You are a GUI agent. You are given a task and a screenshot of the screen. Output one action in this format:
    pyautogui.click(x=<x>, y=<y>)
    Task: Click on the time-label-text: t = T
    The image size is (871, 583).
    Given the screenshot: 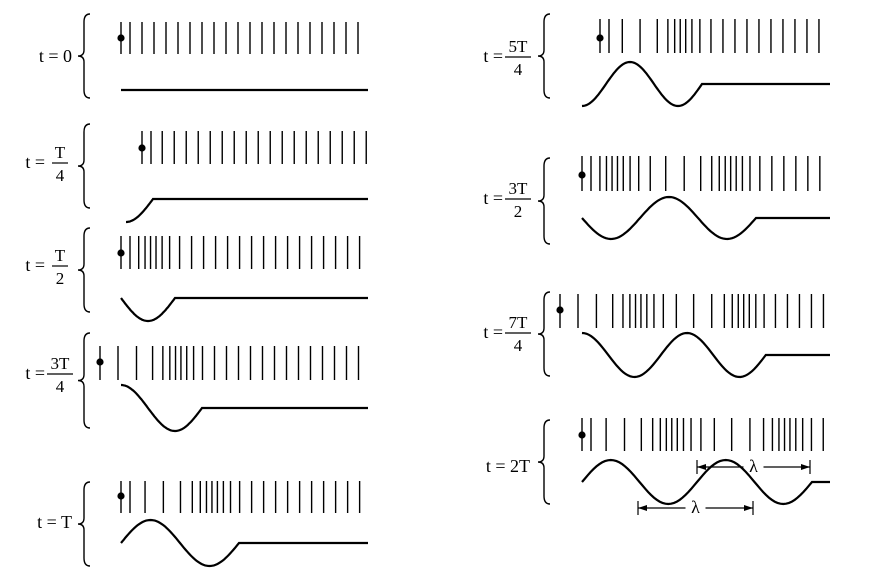 What is the action you would take?
    pyautogui.click(x=54, y=522)
    